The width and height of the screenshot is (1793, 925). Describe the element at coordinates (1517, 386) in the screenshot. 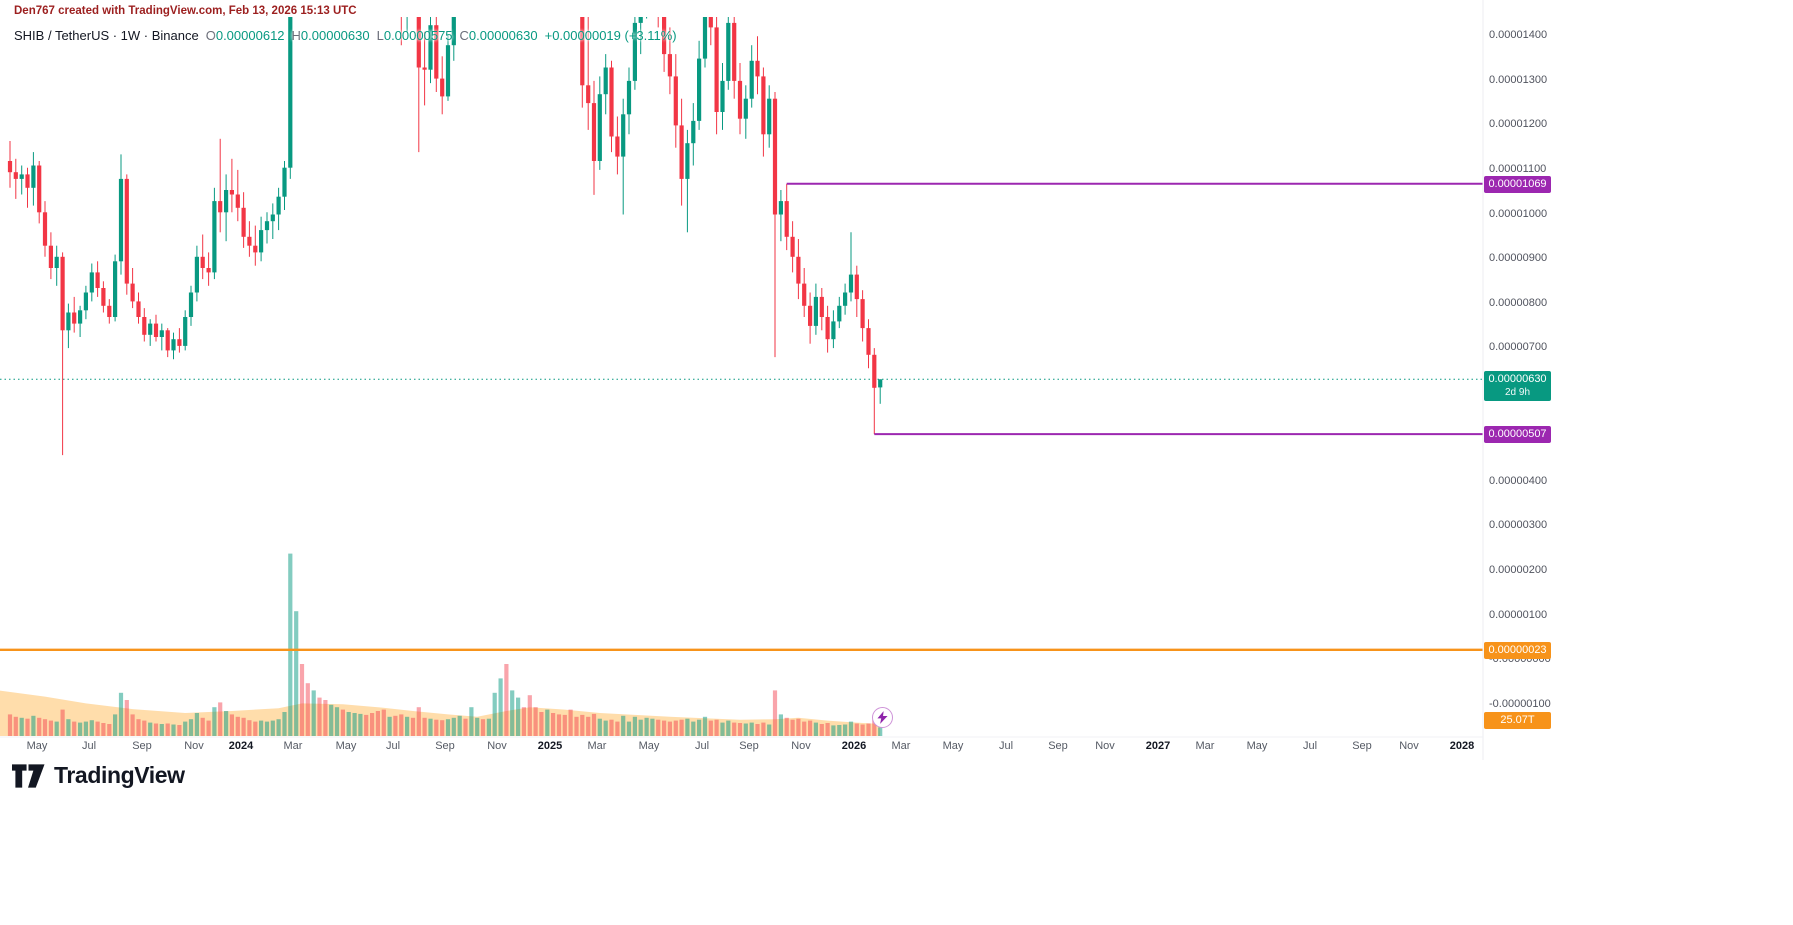

I see `current-price-label: 0.00000630 2d 9h` at that location.